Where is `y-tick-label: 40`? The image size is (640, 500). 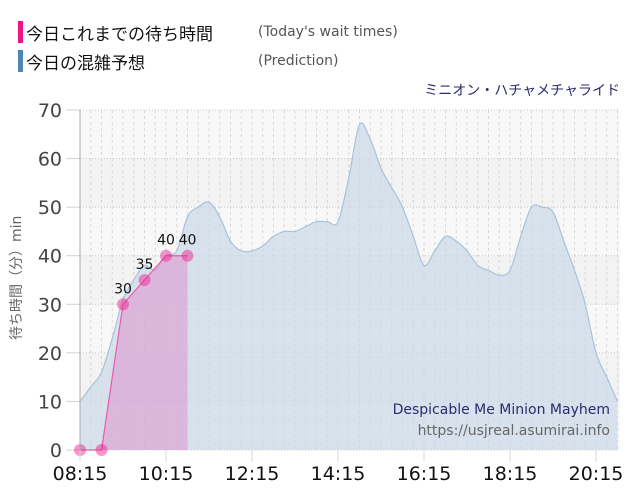
y-tick-label: 40 is located at coordinates (50, 257).